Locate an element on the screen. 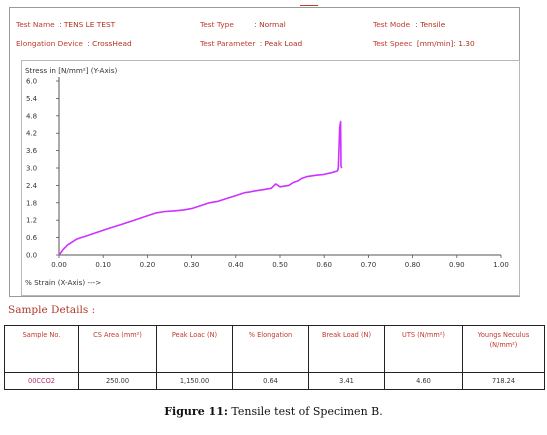  x-tick-label: 0.30 is located at coordinates (192, 265).